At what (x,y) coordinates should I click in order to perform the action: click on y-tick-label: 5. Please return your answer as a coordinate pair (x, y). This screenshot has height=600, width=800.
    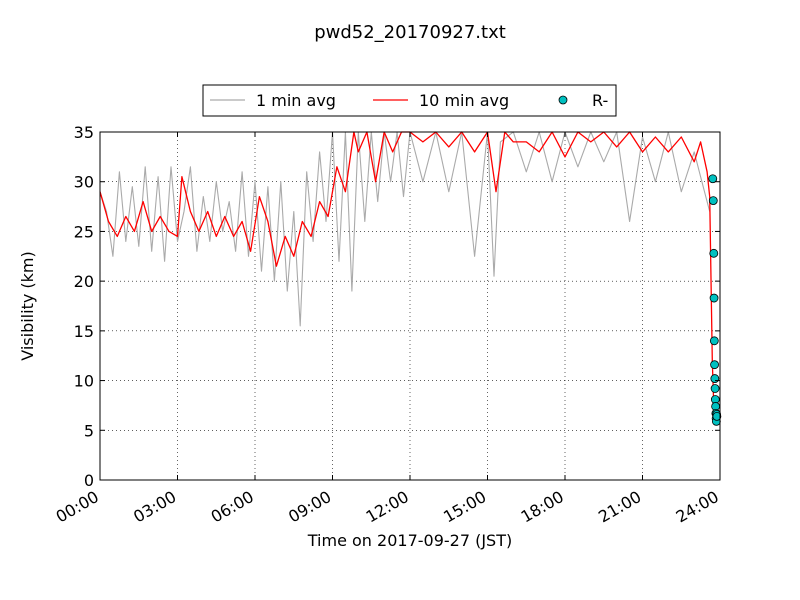
    Looking at the image, I should click on (89, 430).